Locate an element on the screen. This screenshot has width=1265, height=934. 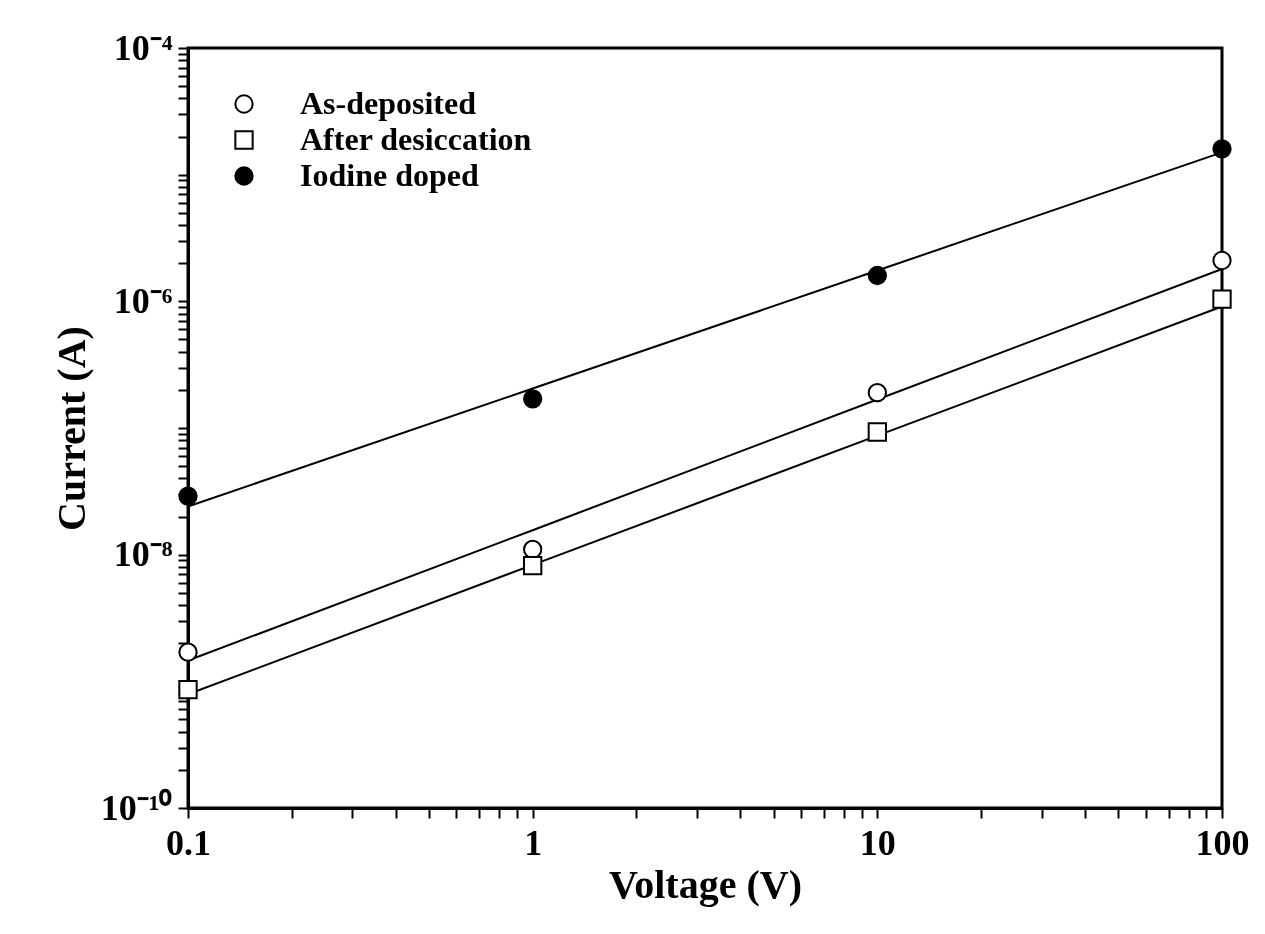
x-axis-title: Voltage (V) is located at coordinates (705, 884).